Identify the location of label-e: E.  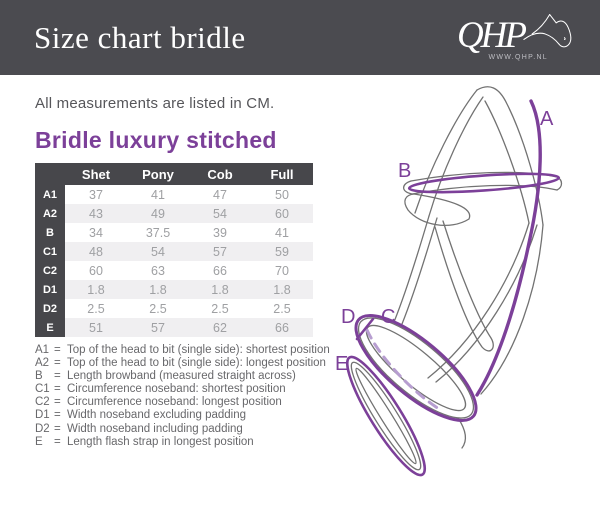
(341, 364).